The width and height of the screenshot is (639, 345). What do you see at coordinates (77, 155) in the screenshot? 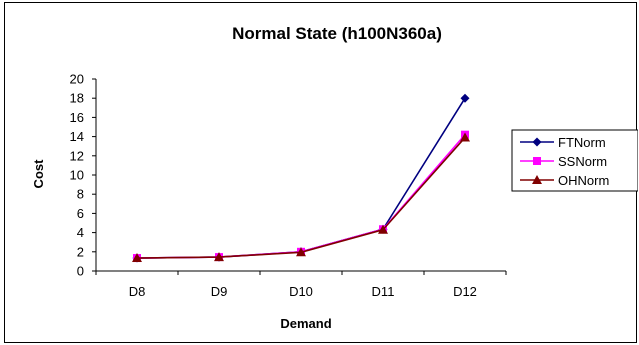
I see `y-tick-label: 12` at bounding box center [77, 155].